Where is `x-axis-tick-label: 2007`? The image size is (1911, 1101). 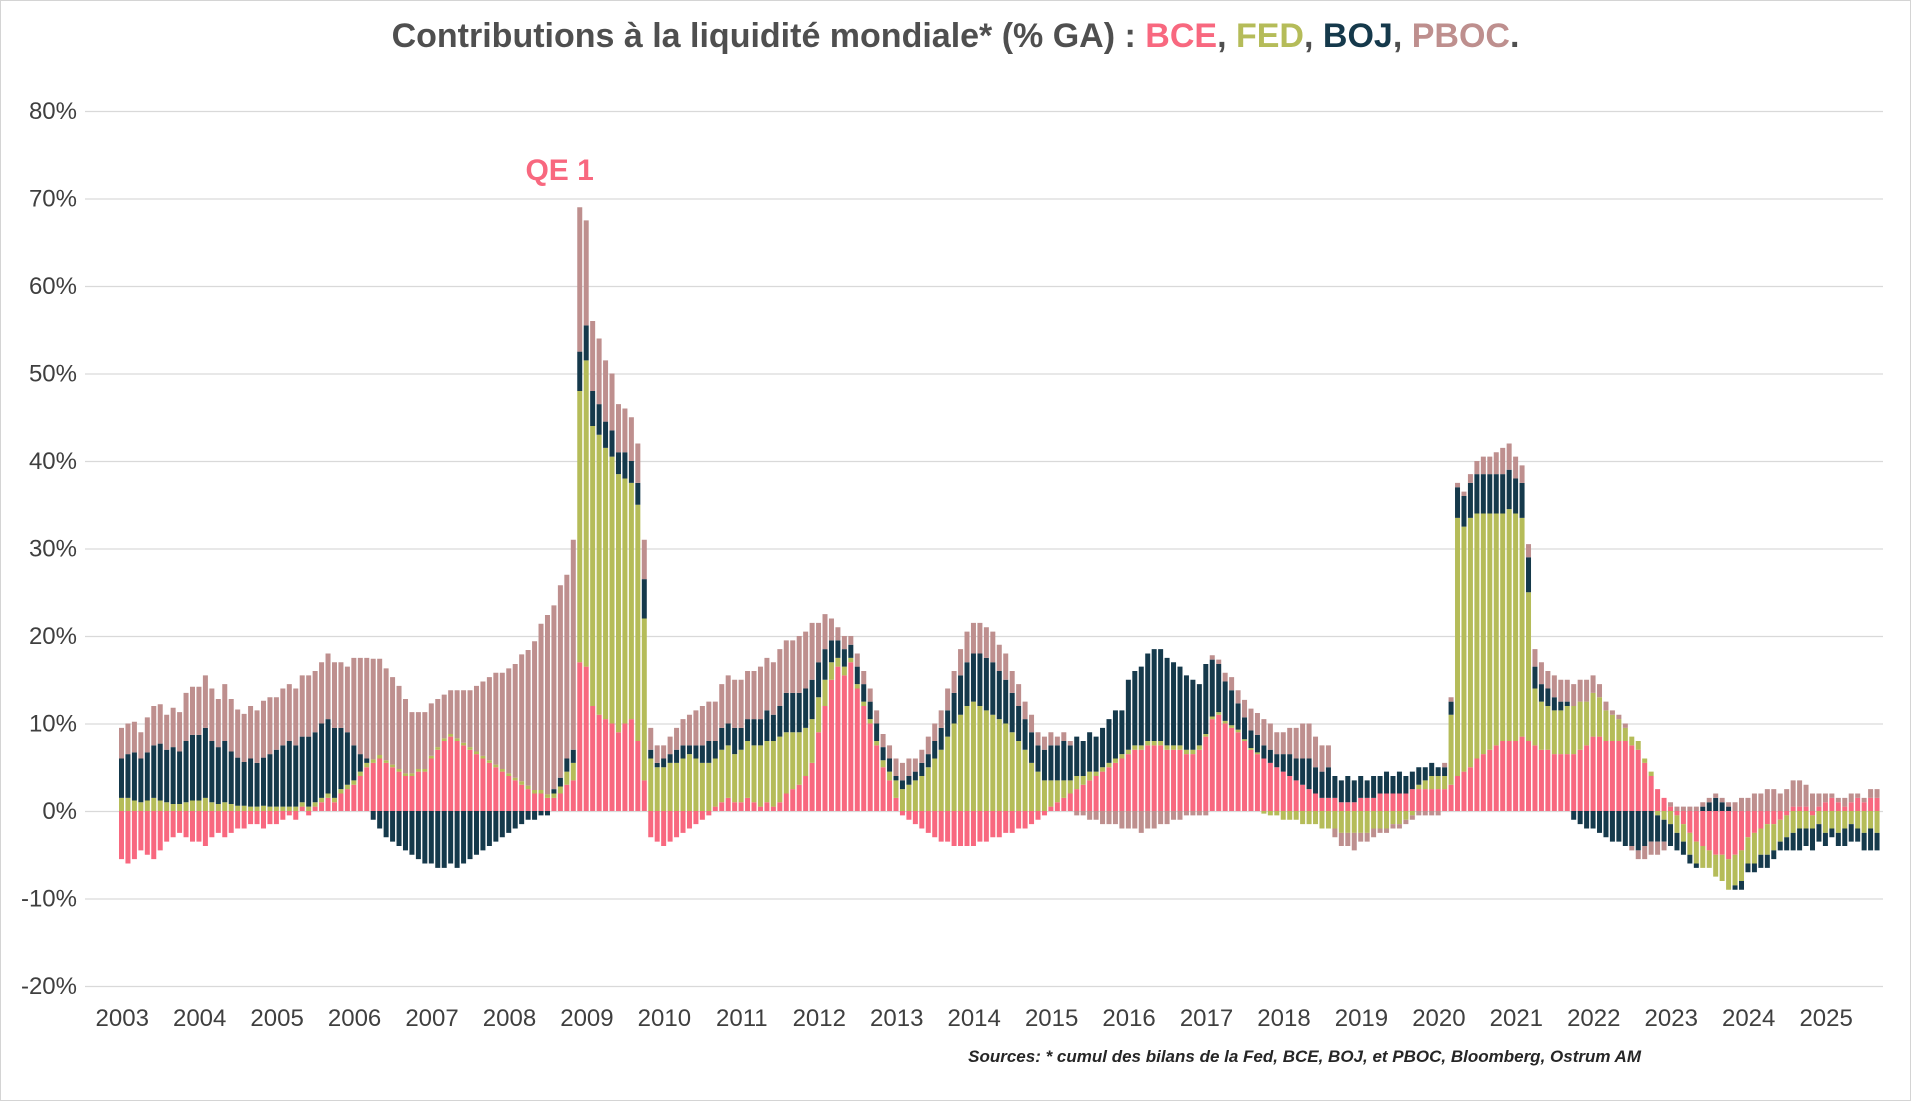 x-axis-tick-label: 2007 is located at coordinates (431, 1018).